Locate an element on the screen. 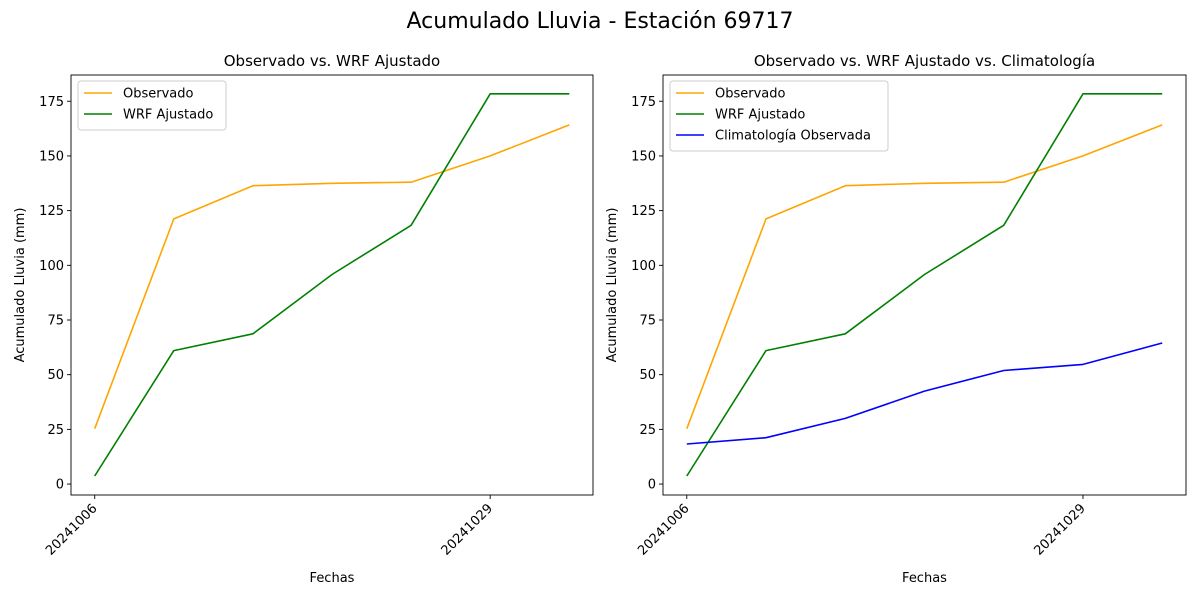  figure-title: Acumulado Lluvia - Estación 69717 is located at coordinates (600, 21).